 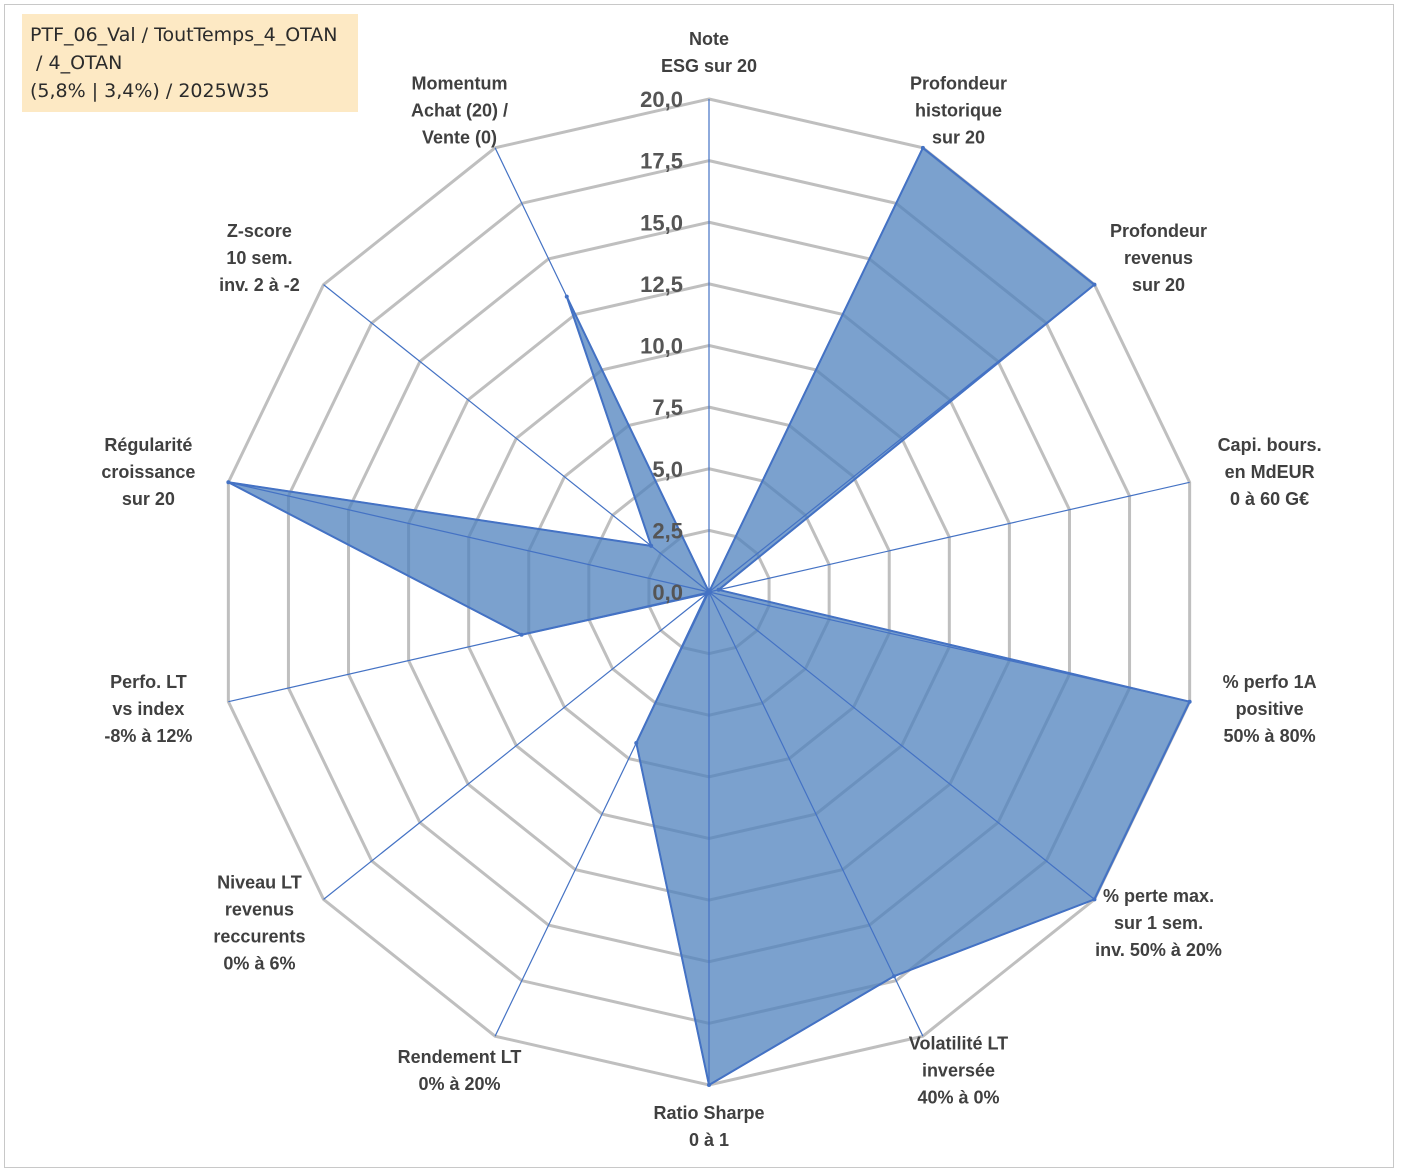 I want to click on axis-label-5: % perte max. sur 1 sem. inv. 50% à 20%, so click(x=1158, y=923).